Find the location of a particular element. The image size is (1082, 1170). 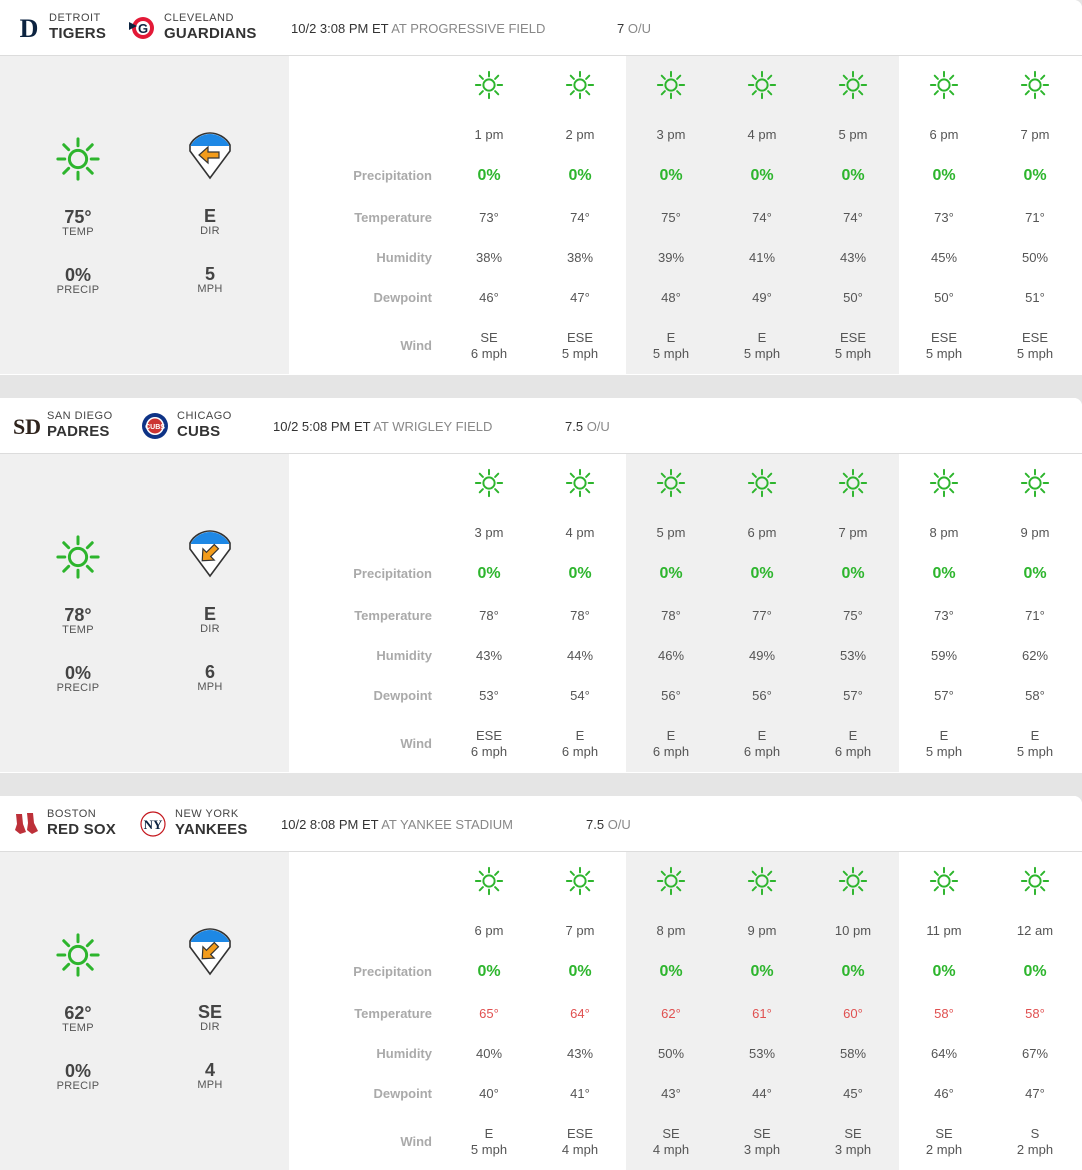

weather-summary: 78° TEMP E DIR 0% PRECIP 6 MPH is located at coordinates (144, 613).